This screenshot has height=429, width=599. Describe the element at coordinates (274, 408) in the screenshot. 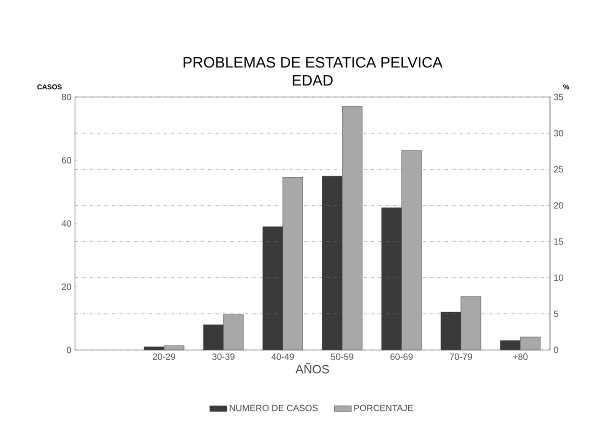

I see `legend-label: NUMERO DE CASOS` at that location.